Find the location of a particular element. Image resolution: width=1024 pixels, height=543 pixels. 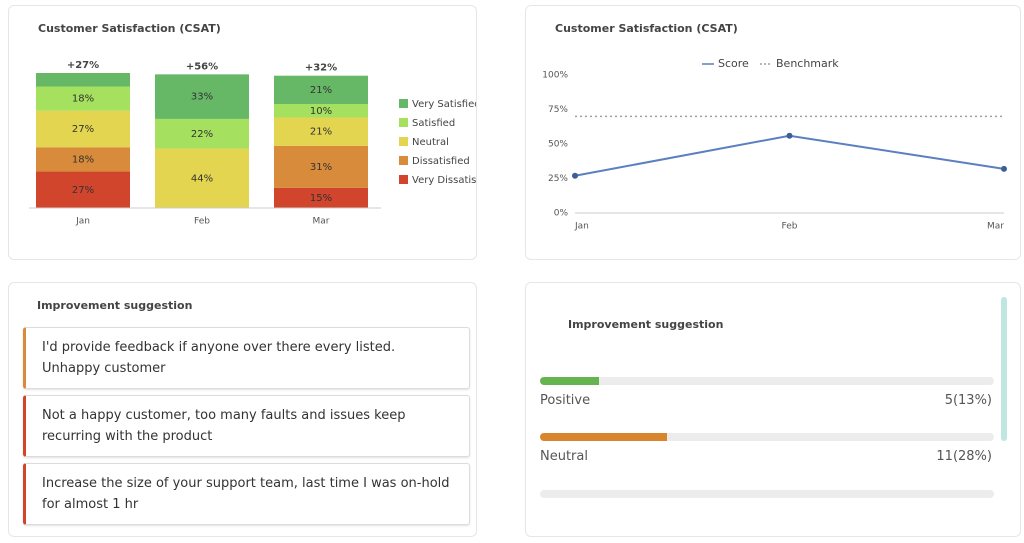

y-tick-label: 50% is located at coordinates (558, 145).